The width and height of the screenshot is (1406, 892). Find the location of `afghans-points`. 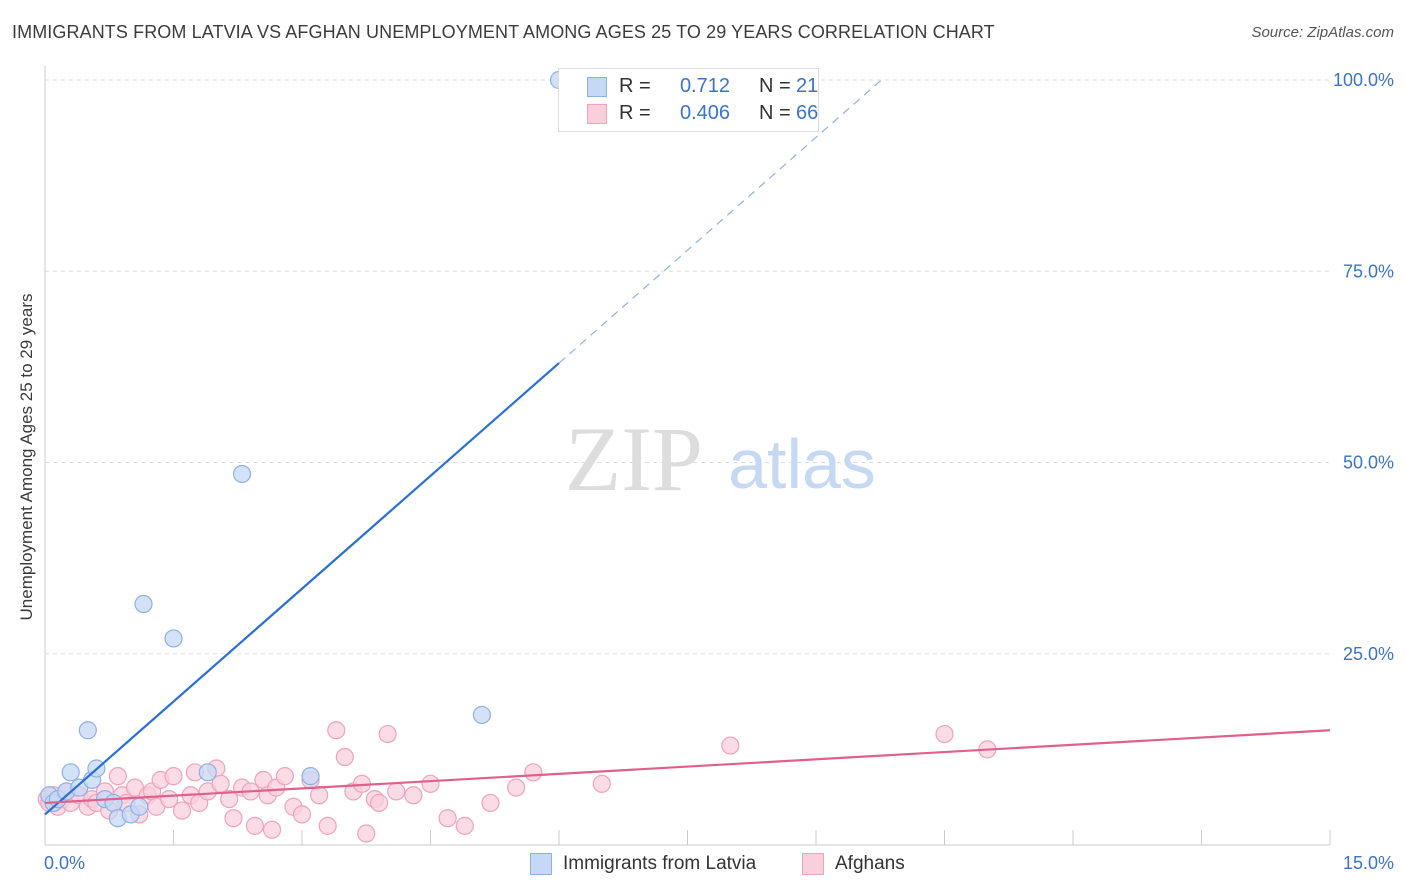

afghans-points is located at coordinates (517, 782).